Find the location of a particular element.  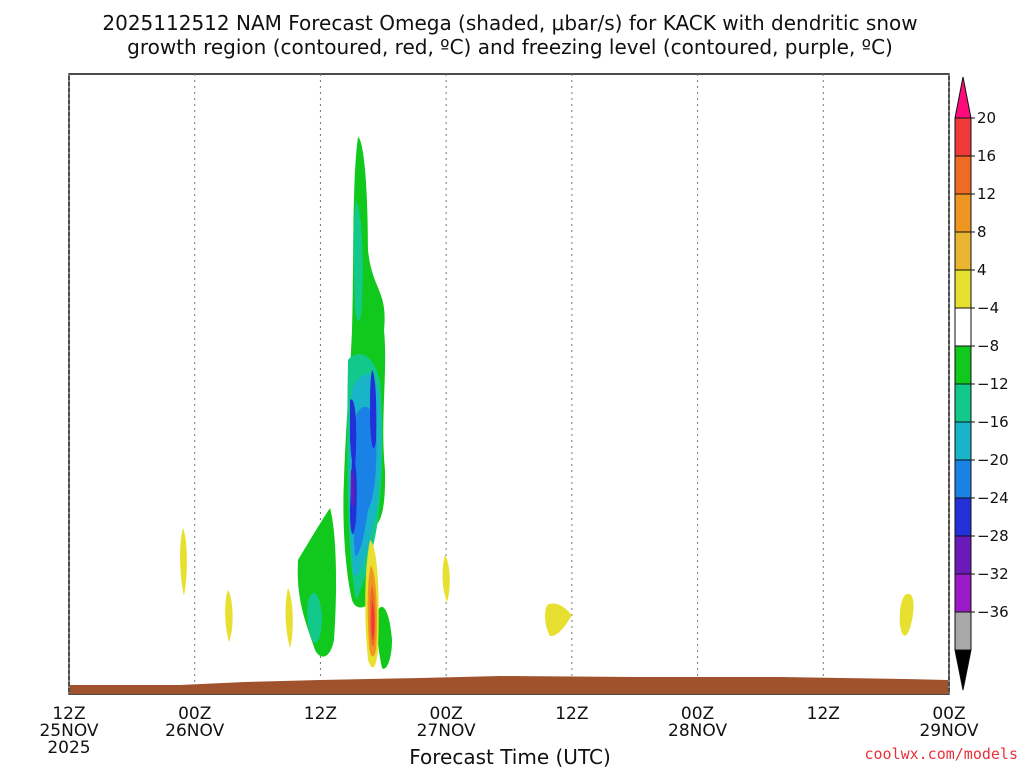

colorbar: 20 16 12 8 4 −4 −8 −12 −16 −20 −24 −28 −32 −36 is located at coordinates (981, 383).